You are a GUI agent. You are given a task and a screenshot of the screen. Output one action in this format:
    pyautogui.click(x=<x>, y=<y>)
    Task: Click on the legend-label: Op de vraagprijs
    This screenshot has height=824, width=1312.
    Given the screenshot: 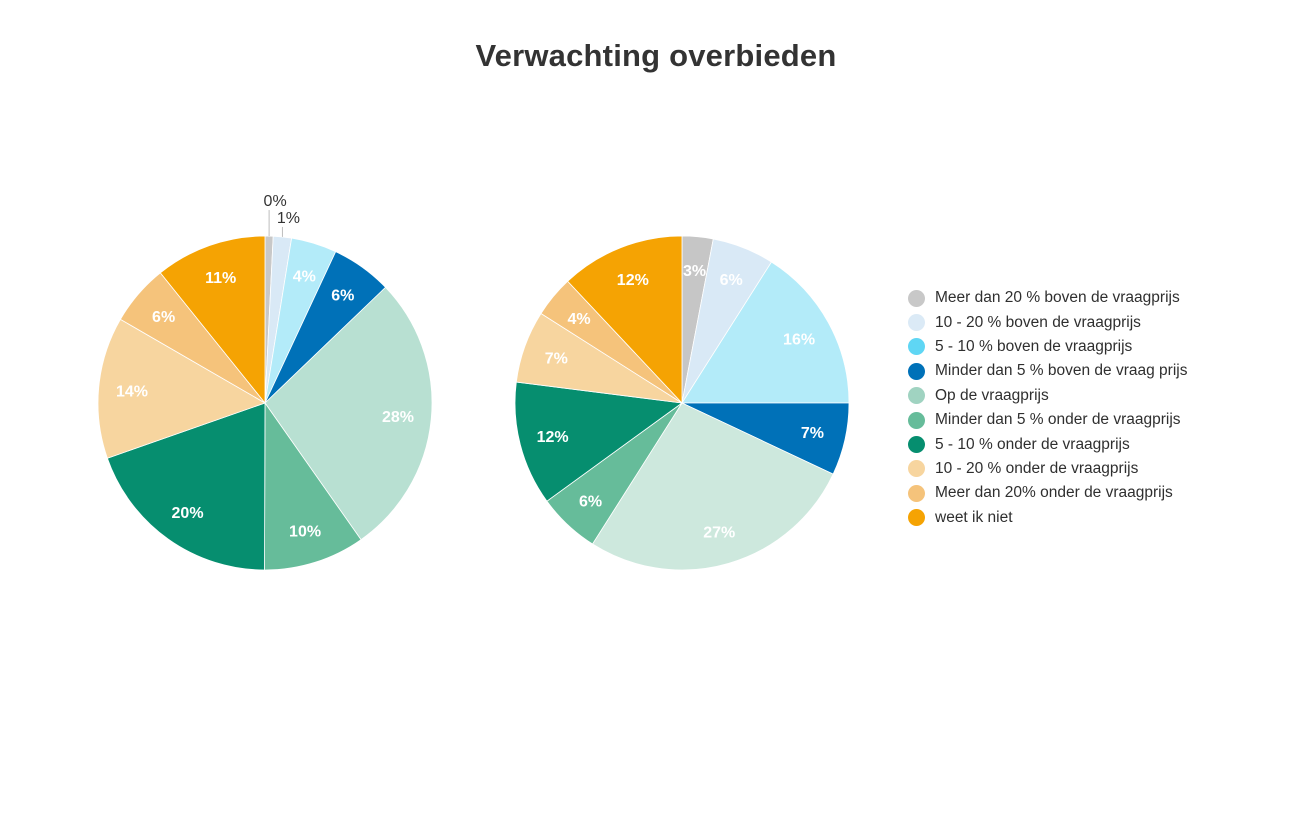 What is the action you would take?
    pyautogui.click(x=992, y=395)
    